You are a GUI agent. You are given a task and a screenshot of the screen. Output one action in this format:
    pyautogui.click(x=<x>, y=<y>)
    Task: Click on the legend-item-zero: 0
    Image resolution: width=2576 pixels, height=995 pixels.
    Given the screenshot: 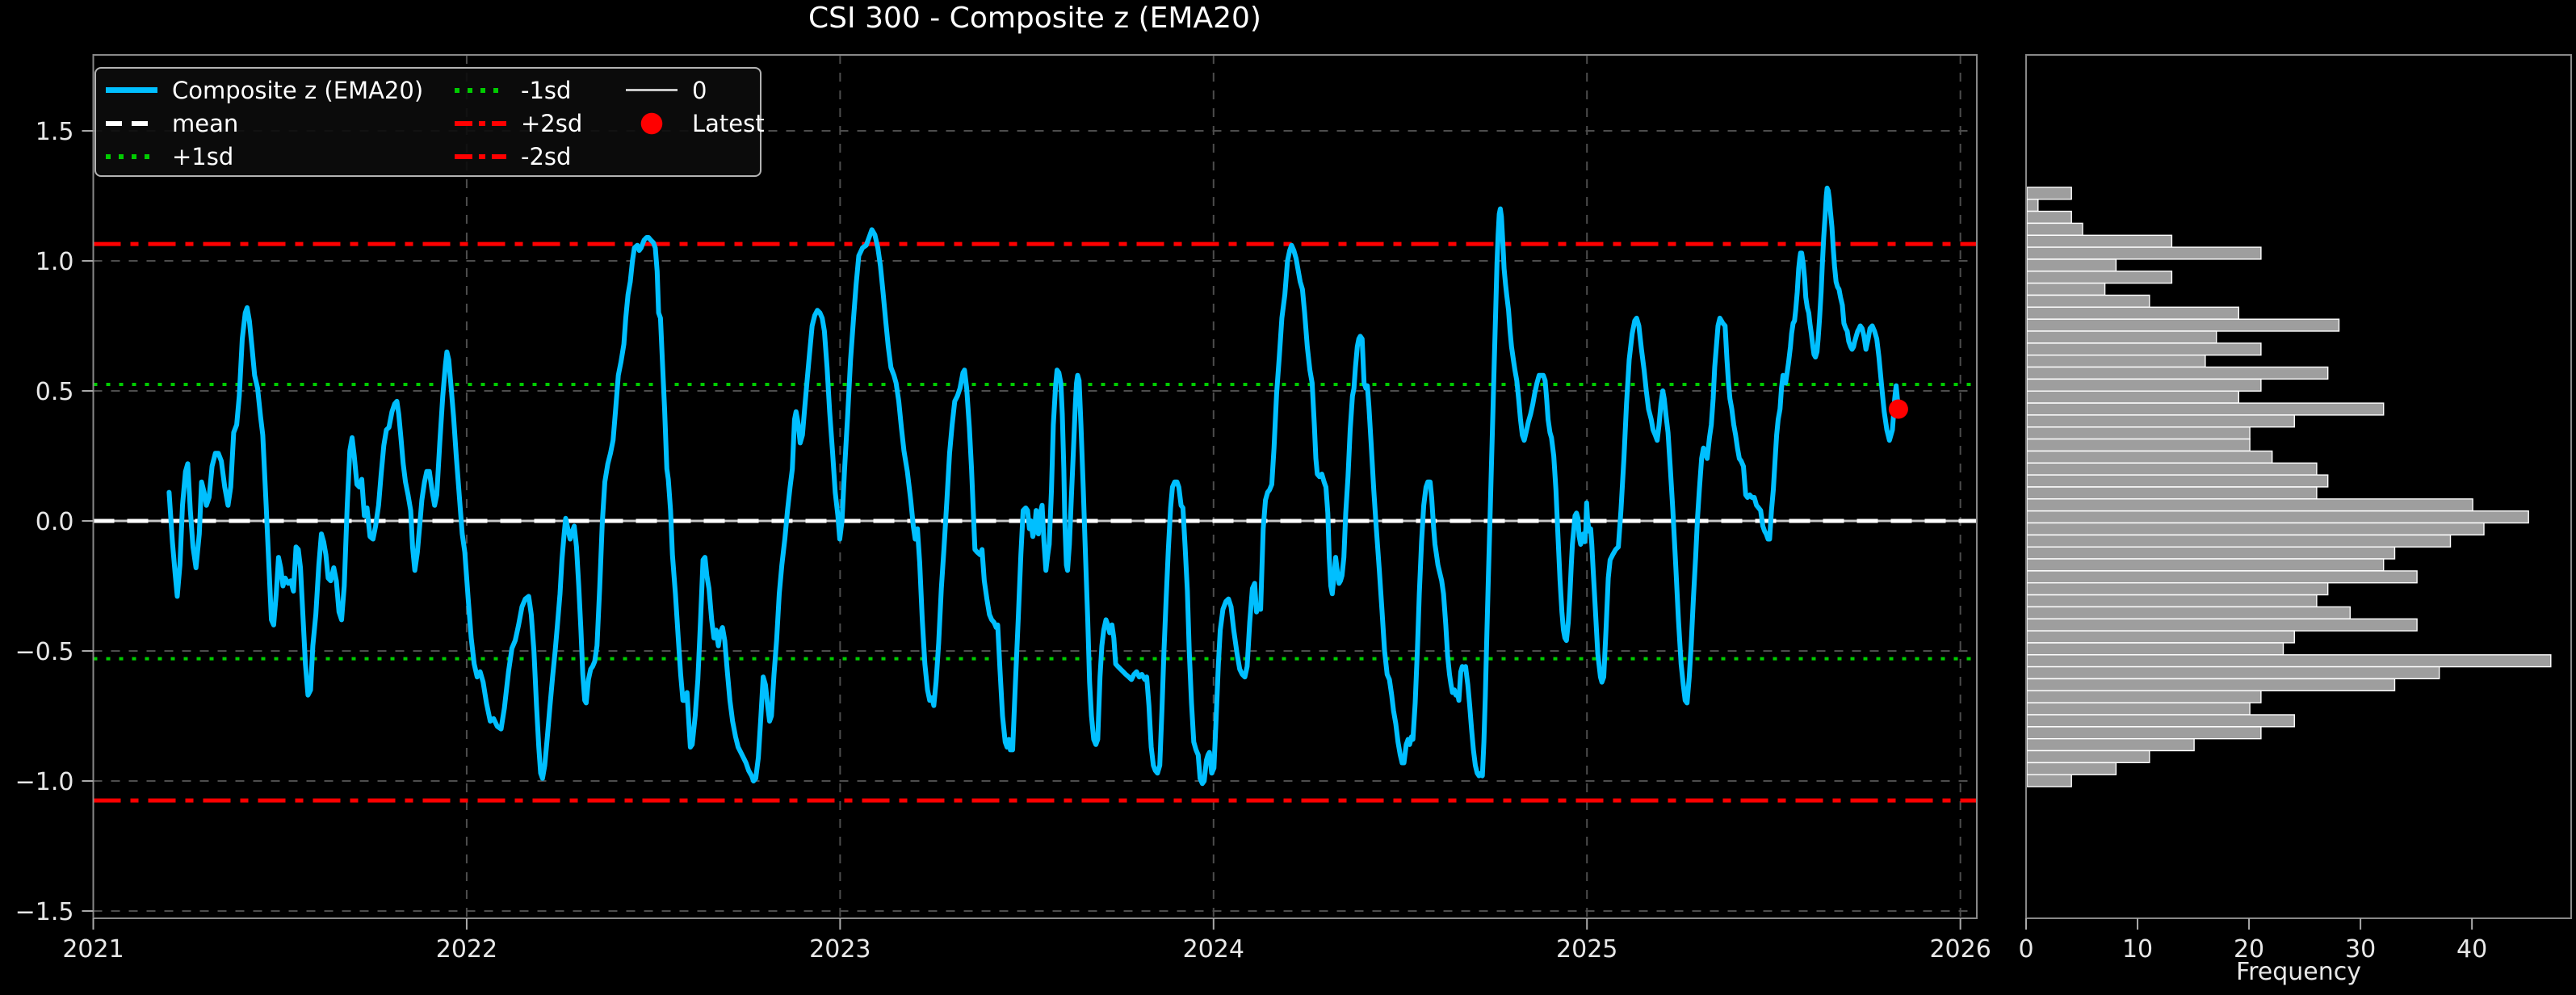 What is the action you would take?
    pyautogui.click(x=690, y=90)
    